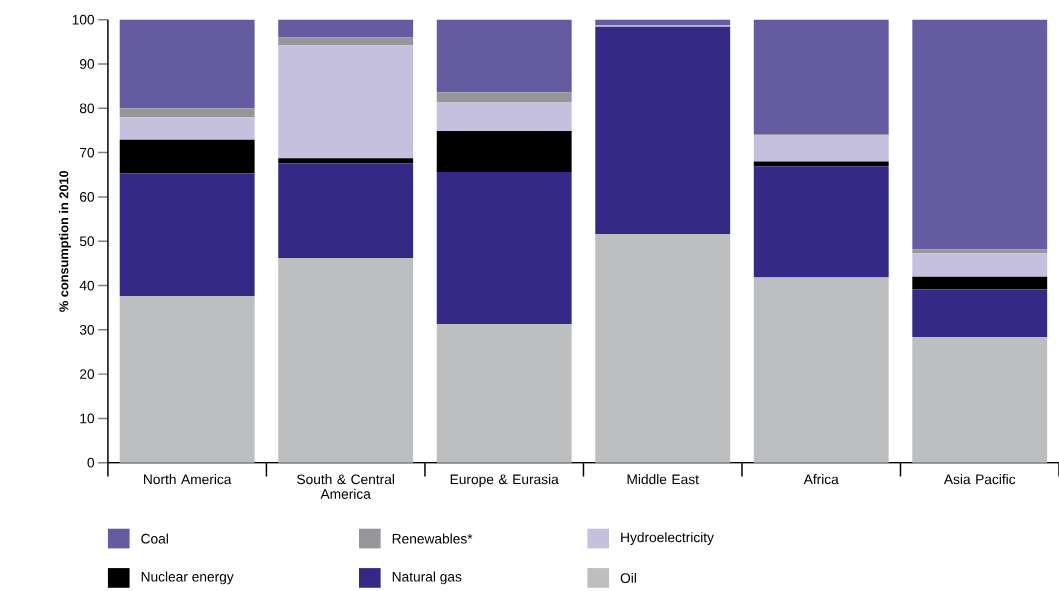  I want to click on legend-label: Renewables*, so click(432, 538).